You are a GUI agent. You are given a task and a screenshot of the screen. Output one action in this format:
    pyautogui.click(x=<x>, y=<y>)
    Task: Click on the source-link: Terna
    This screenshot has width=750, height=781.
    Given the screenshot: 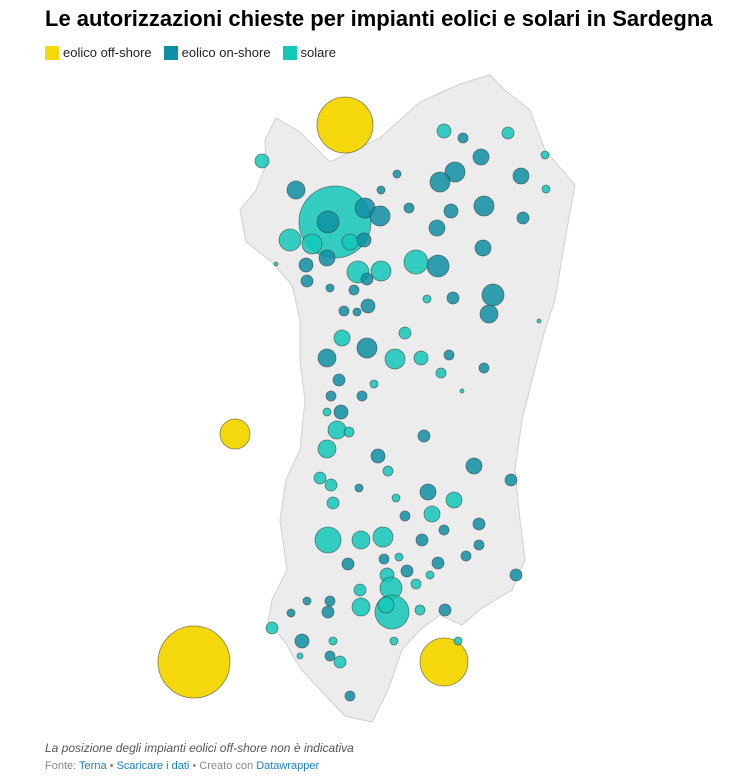 What is the action you would take?
    pyautogui.click(x=93, y=766)
    